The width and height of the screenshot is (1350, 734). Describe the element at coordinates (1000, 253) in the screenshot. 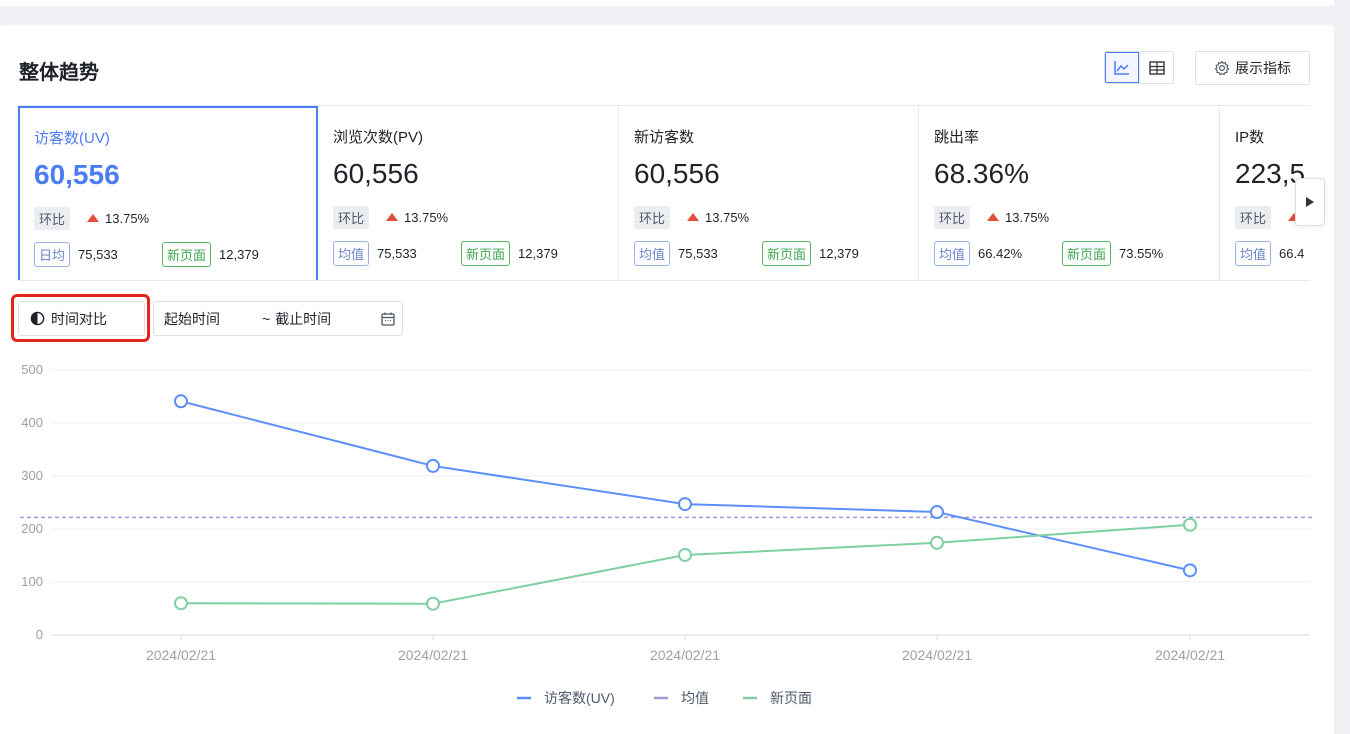

I see `avg-value: 66.42%` at that location.